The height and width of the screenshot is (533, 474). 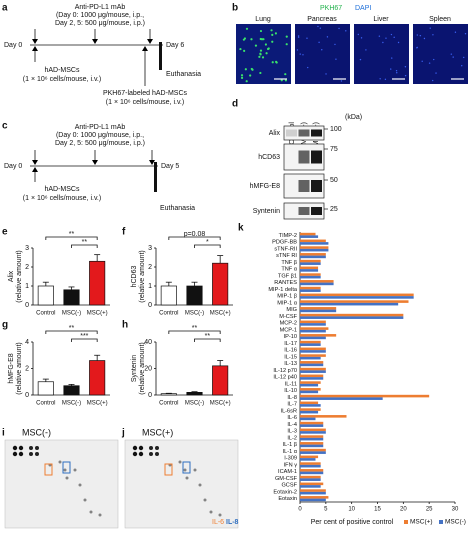 What do you see at coordinates (290, 344) in the screenshot?
I see `y-tick-label: IL-17` at bounding box center [290, 344].